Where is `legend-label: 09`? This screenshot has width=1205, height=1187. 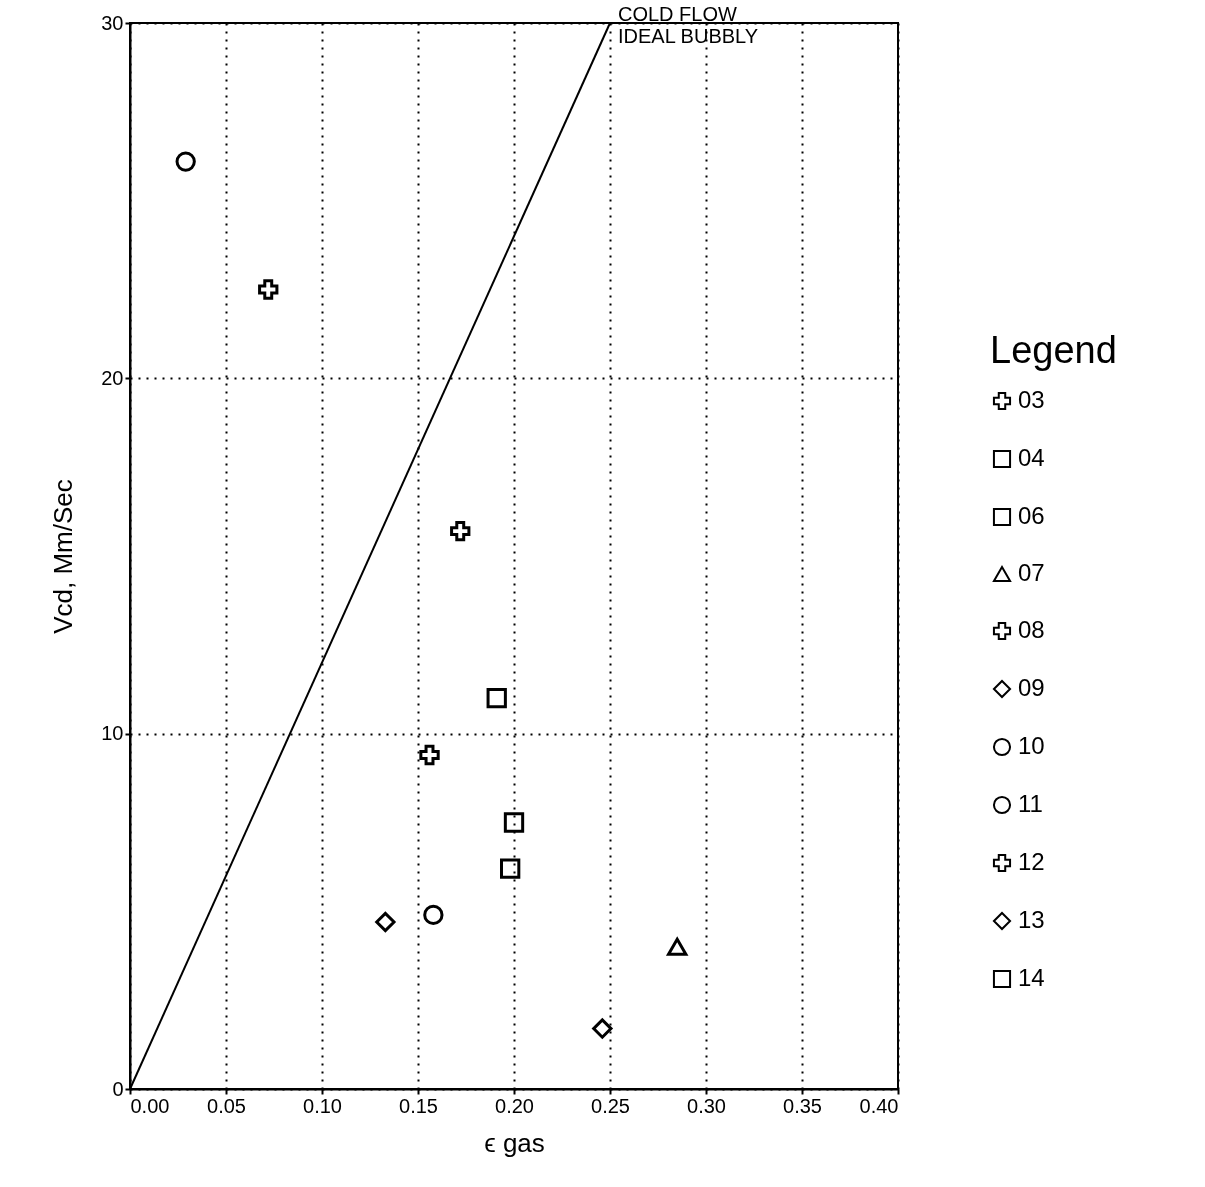 legend-label: 09 is located at coordinates (1031, 687).